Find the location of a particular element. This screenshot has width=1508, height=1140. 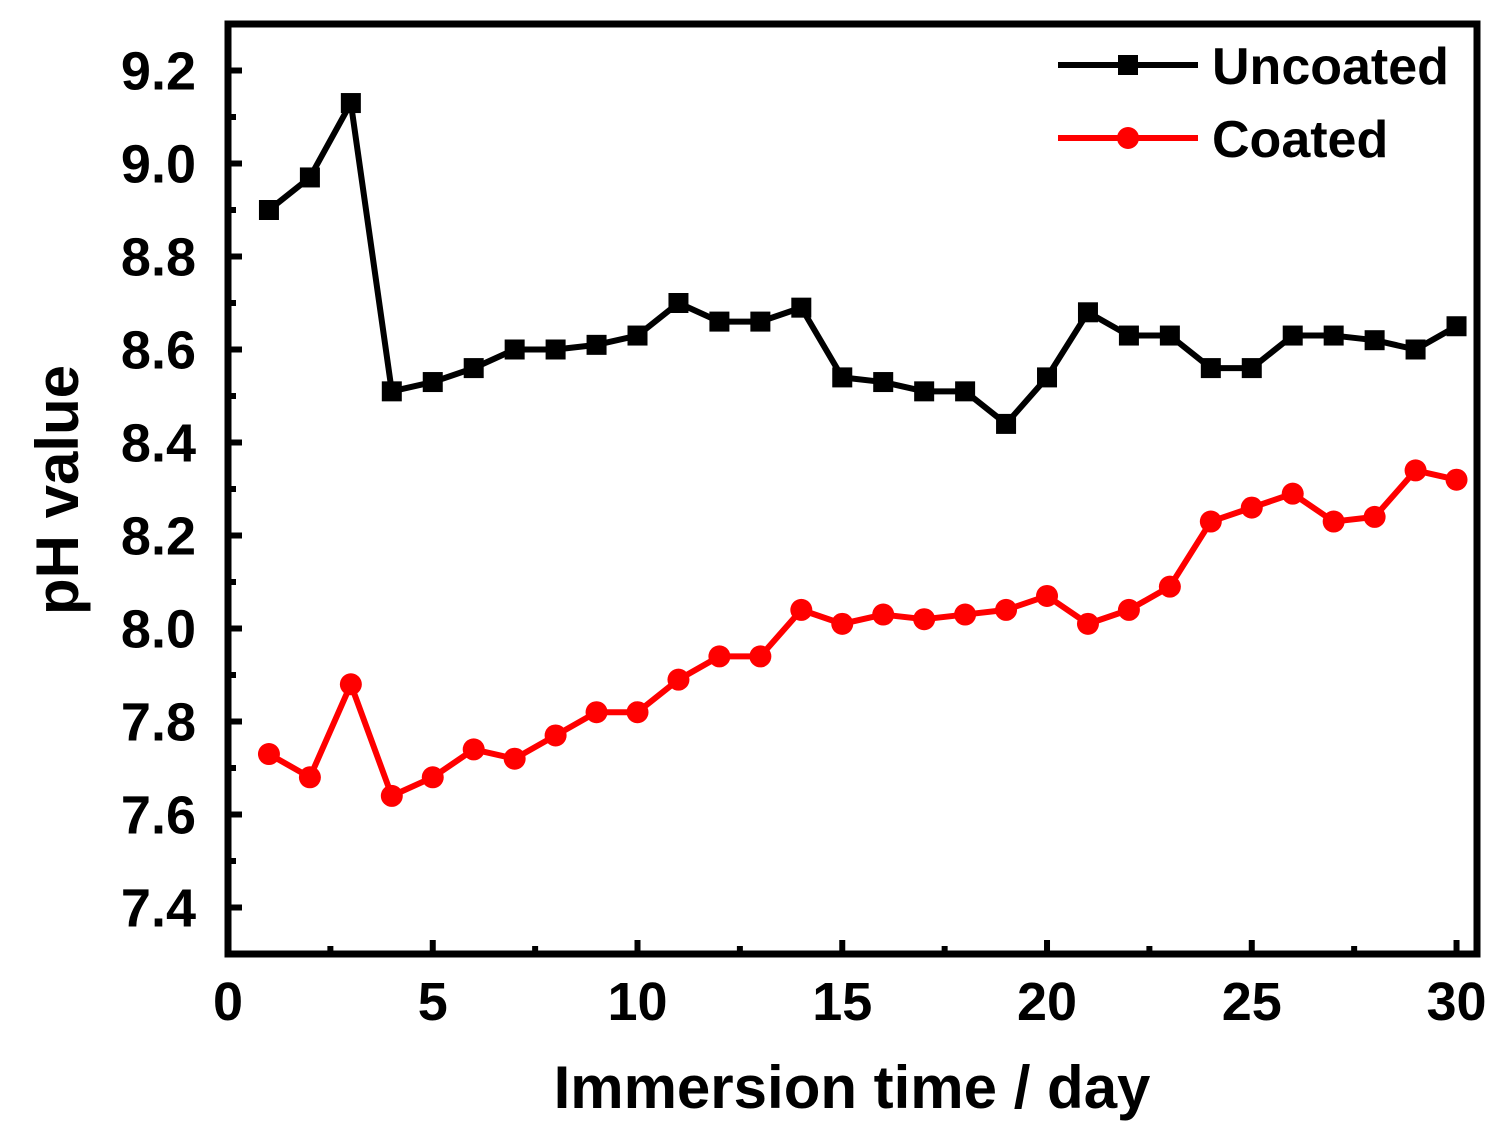

y-tick-label: 7.6 is located at coordinates (158, 816).